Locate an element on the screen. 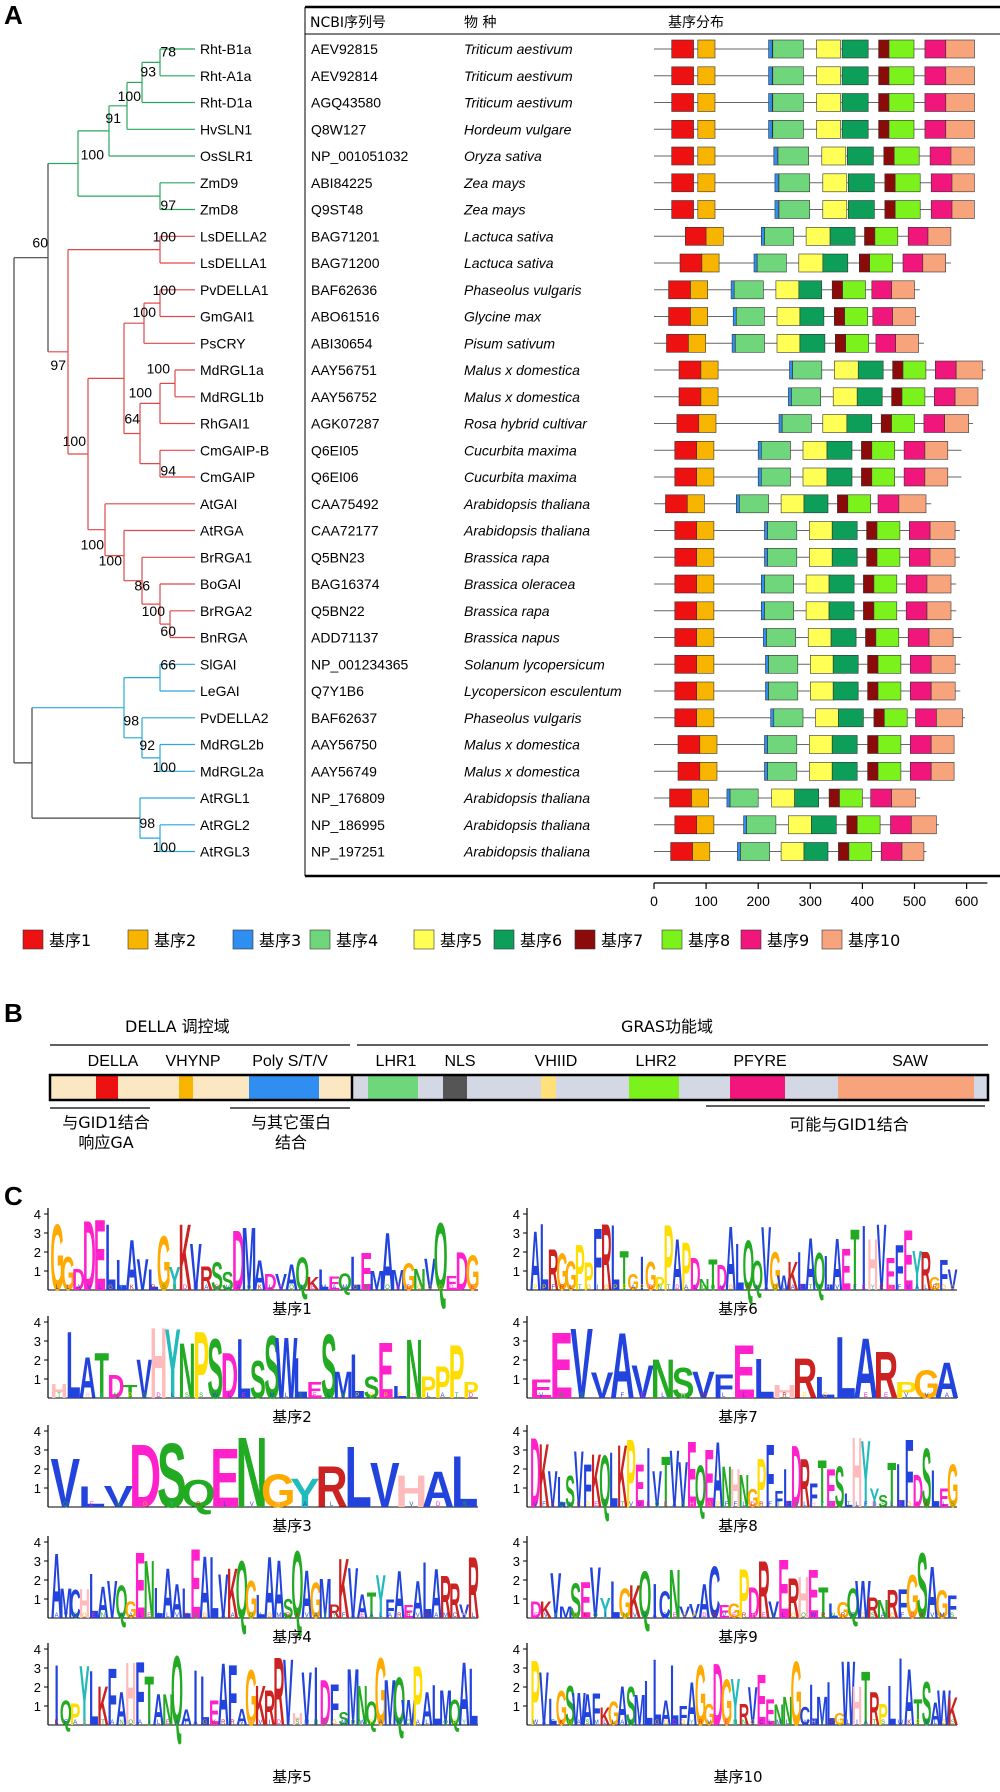  logo-y-tick-label: 1 is located at coordinates (516, 1599).